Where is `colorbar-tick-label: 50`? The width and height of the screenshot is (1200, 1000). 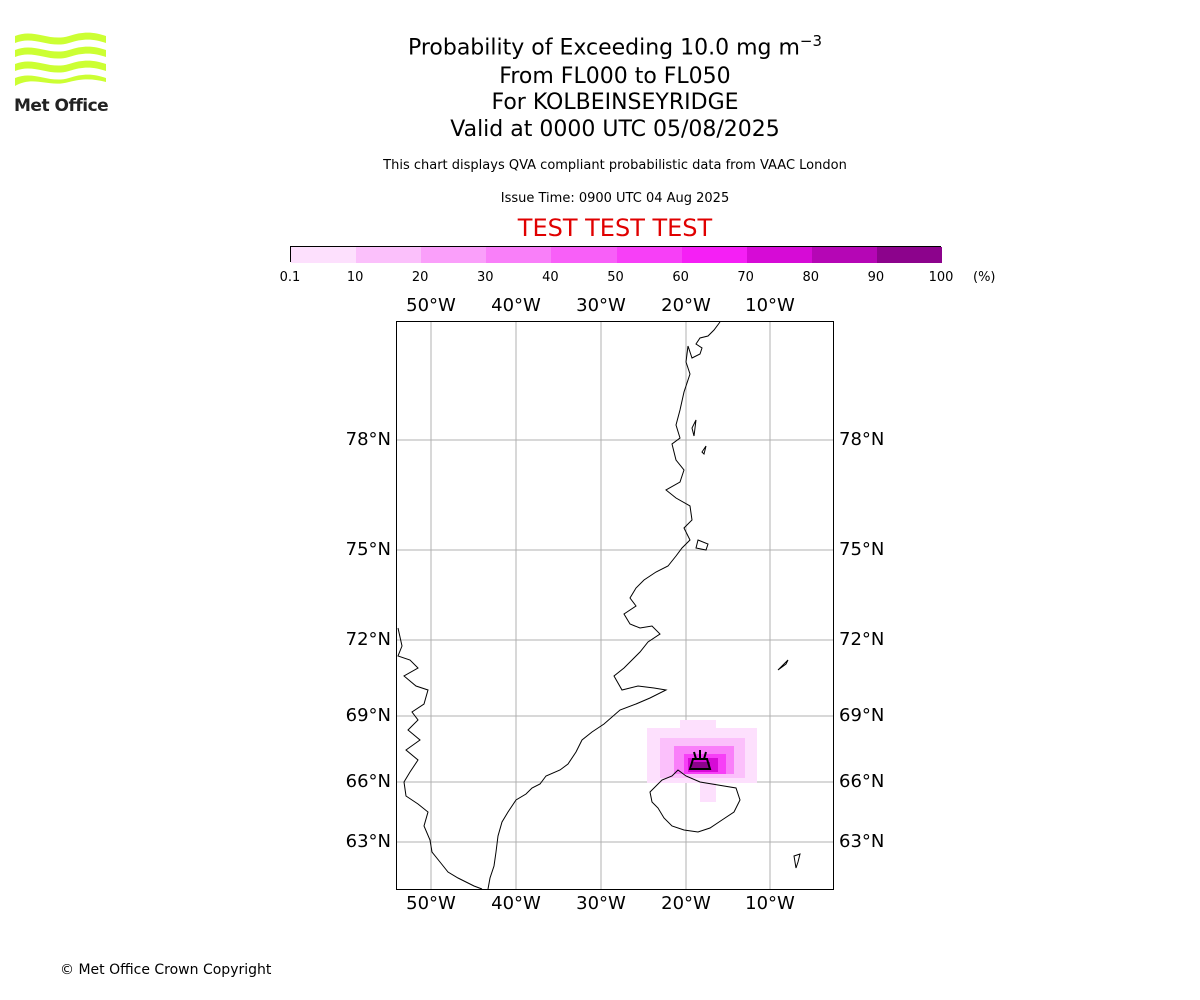 colorbar-tick-label: 50 is located at coordinates (615, 277).